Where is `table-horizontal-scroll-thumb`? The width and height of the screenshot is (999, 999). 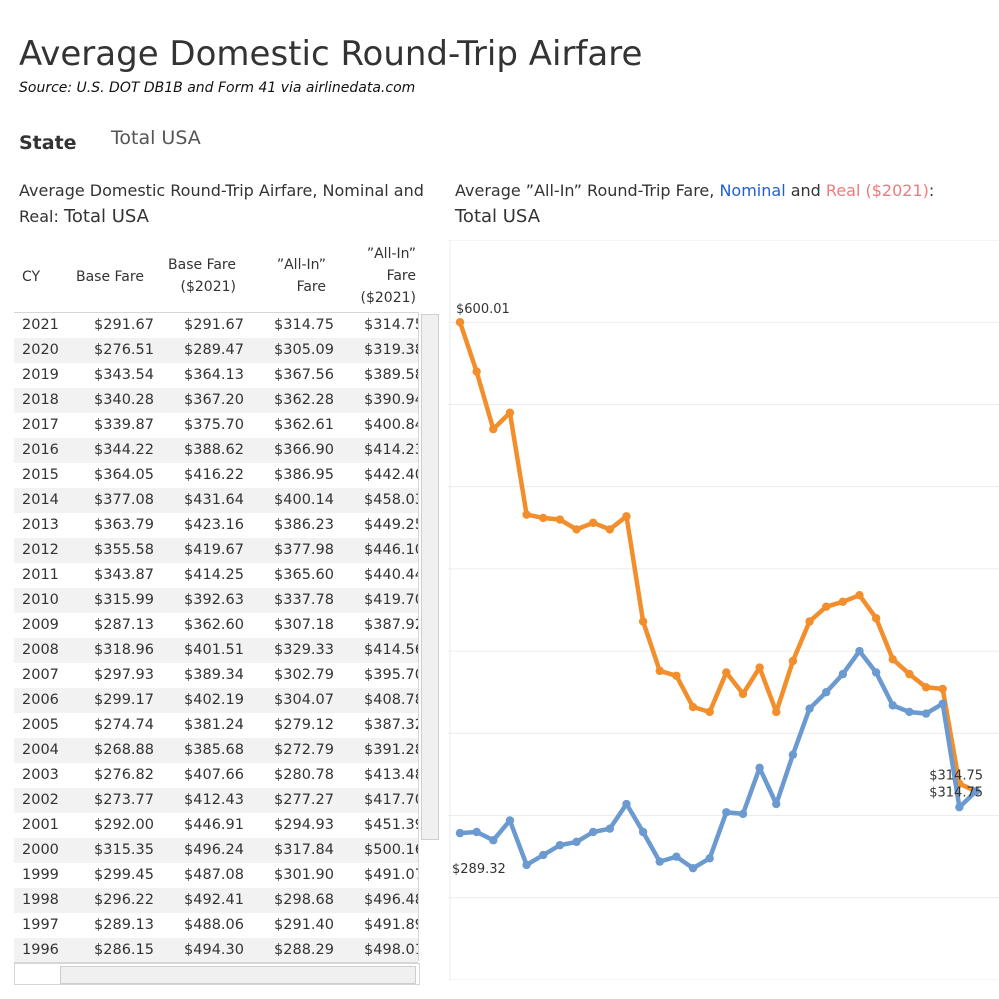 table-horizontal-scroll-thumb is located at coordinates (238, 975).